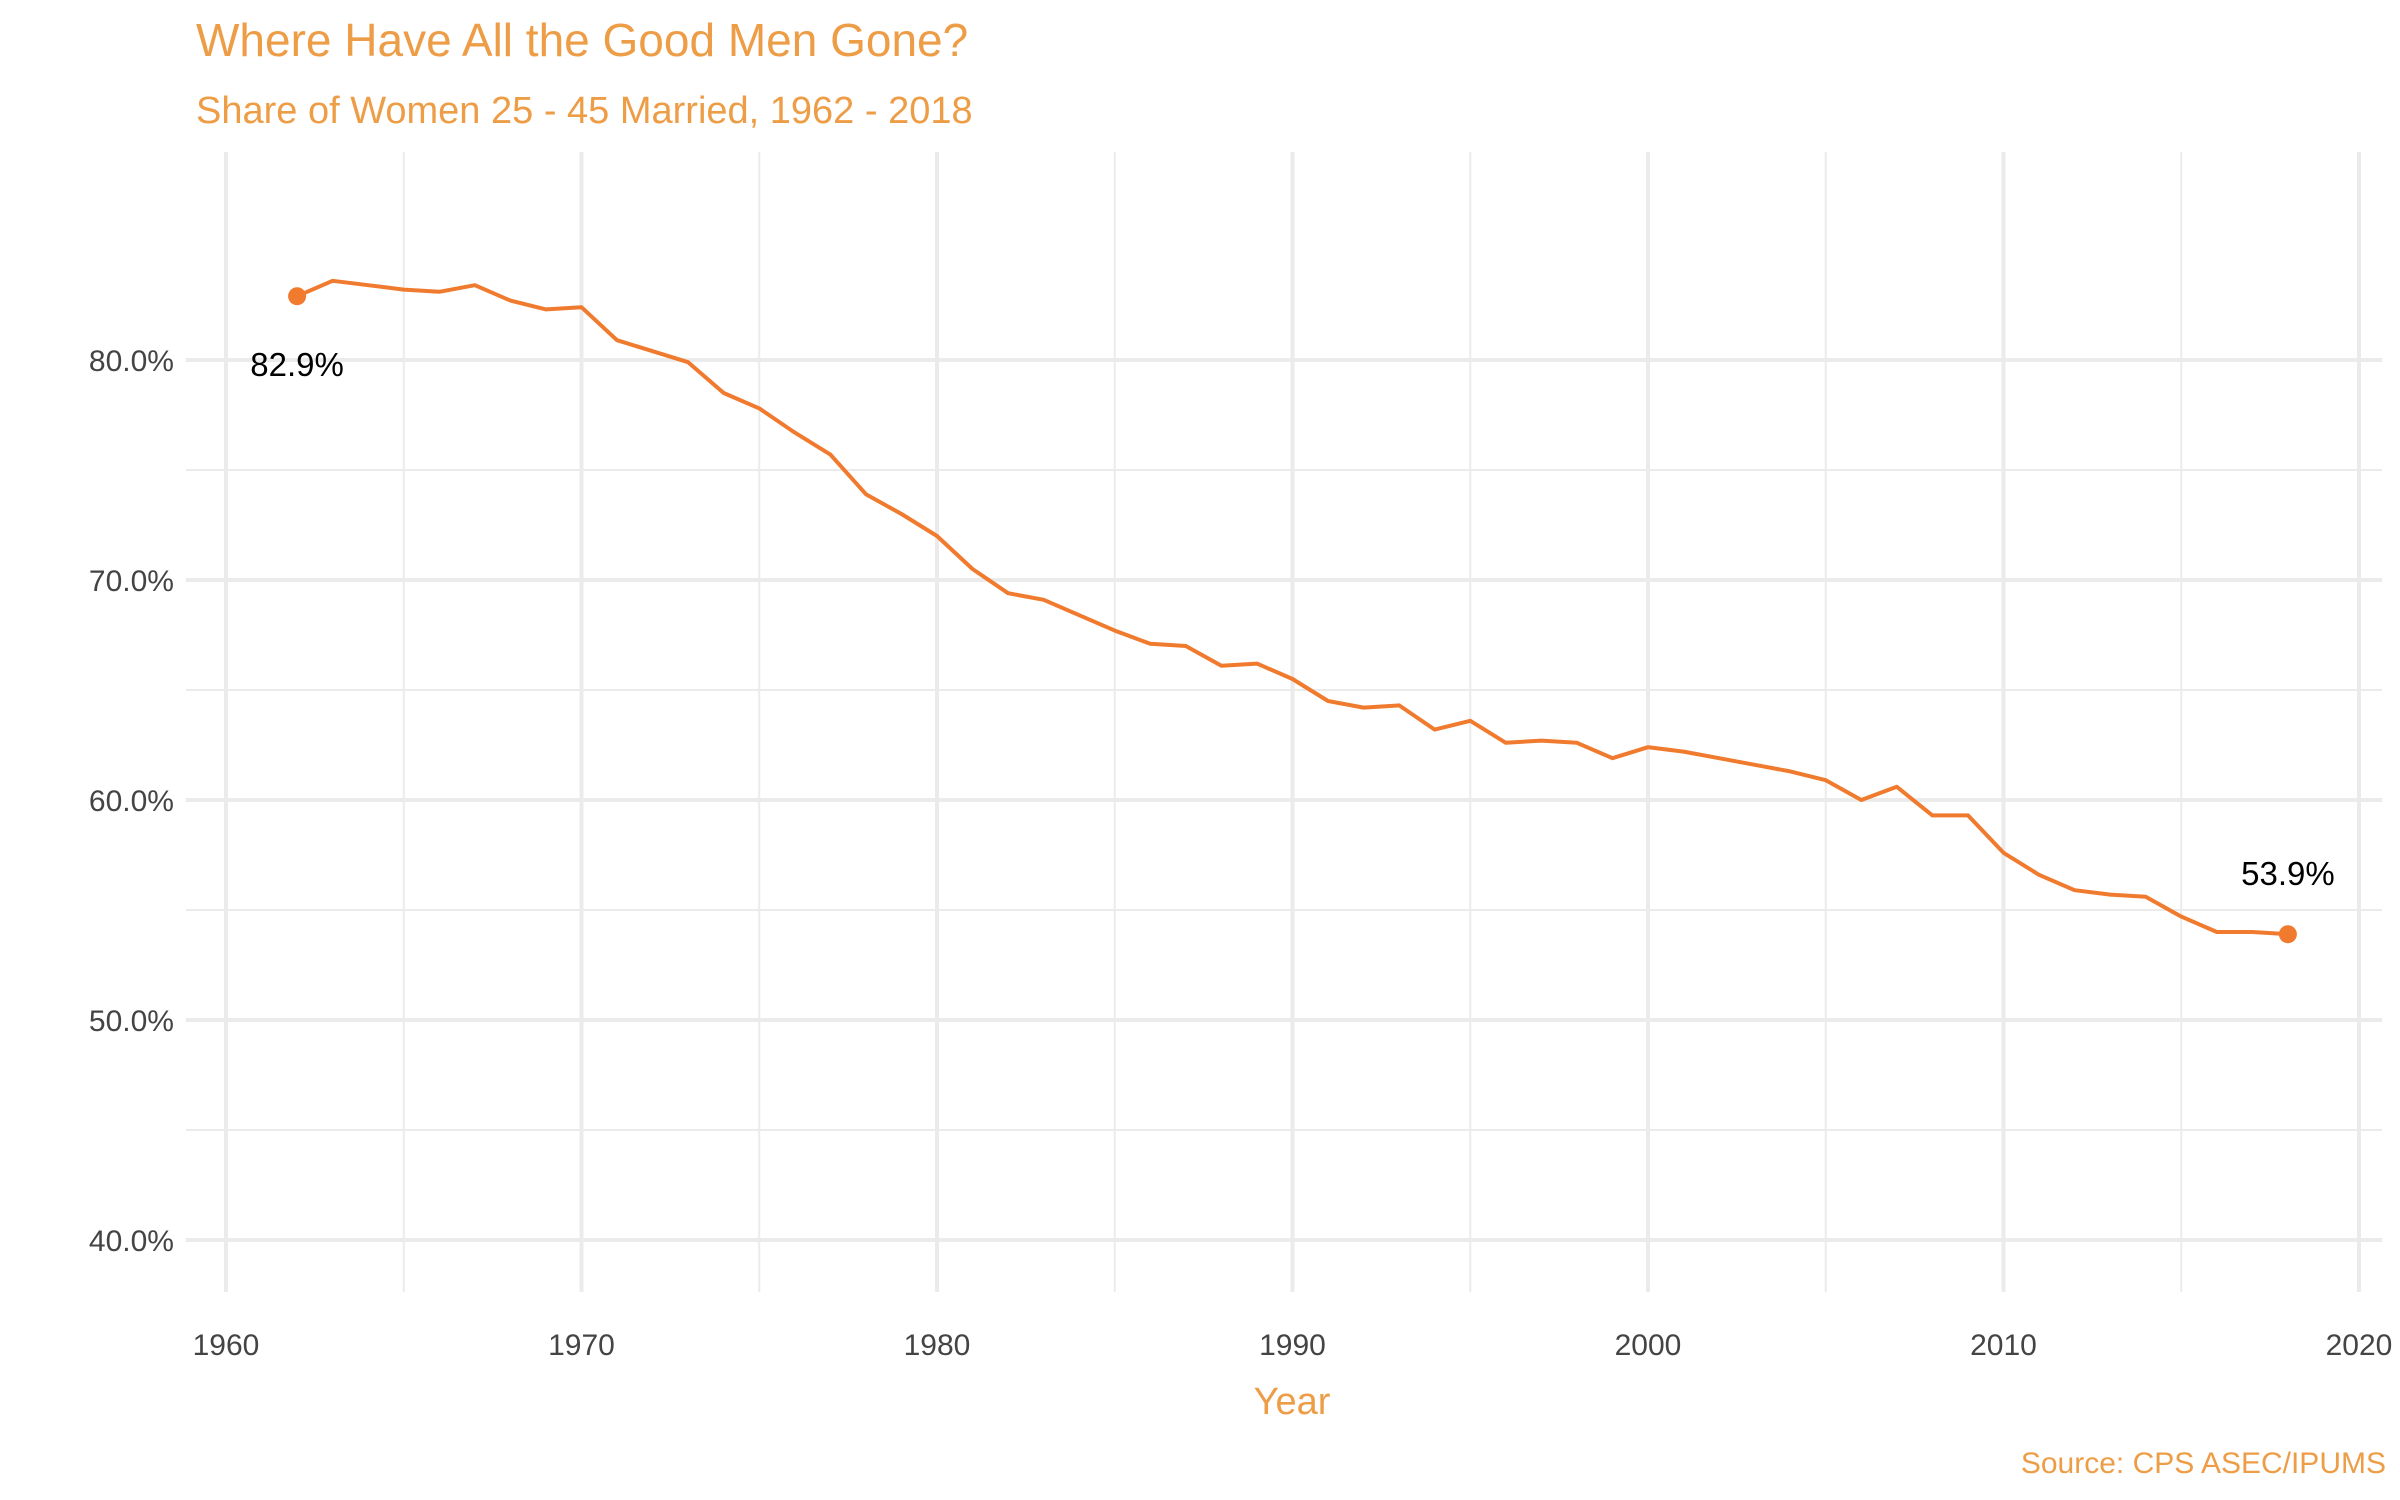 This screenshot has height=1500, width=2400. What do you see at coordinates (297, 364) in the screenshot?
I see `data-label: 82.9%` at bounding box center [297, 364].